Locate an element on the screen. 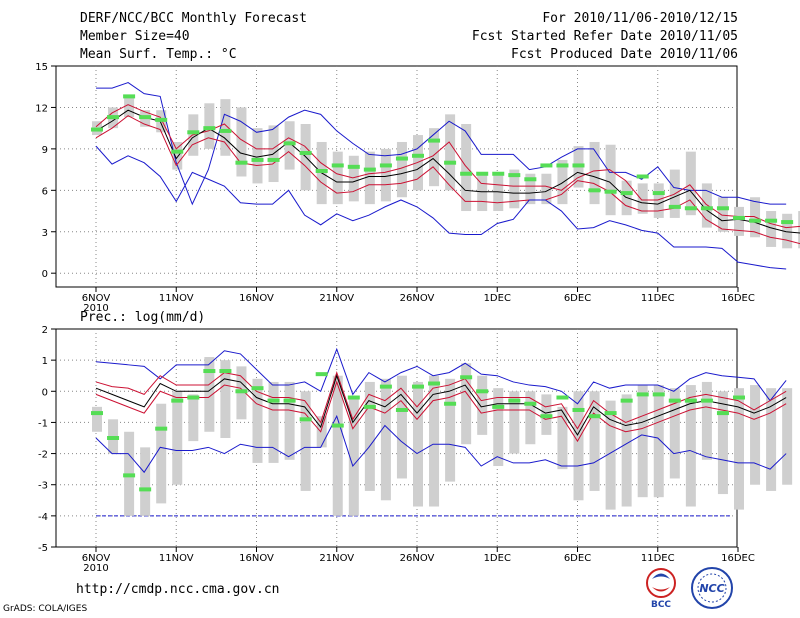  y-tick-label: -5 is located at coordinates (43, 548).